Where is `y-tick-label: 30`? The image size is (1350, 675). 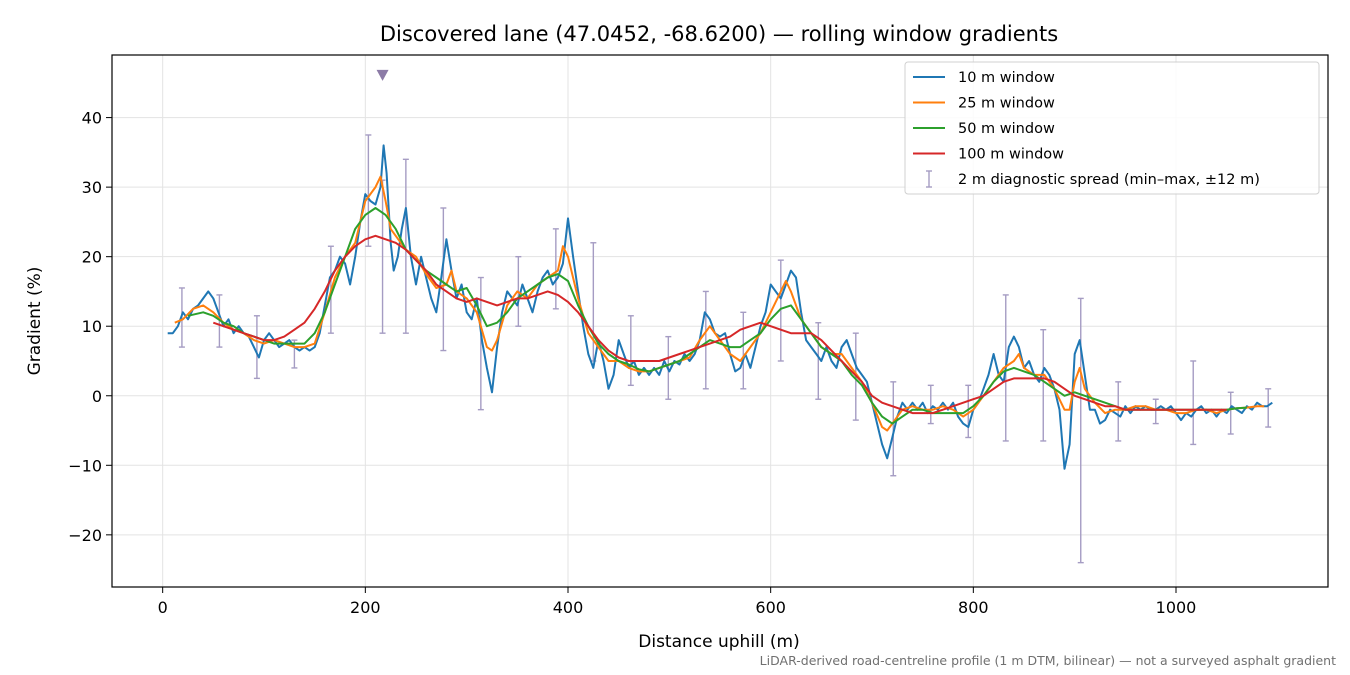 y-tick-label: 30 is located at coordinates (92, 187).